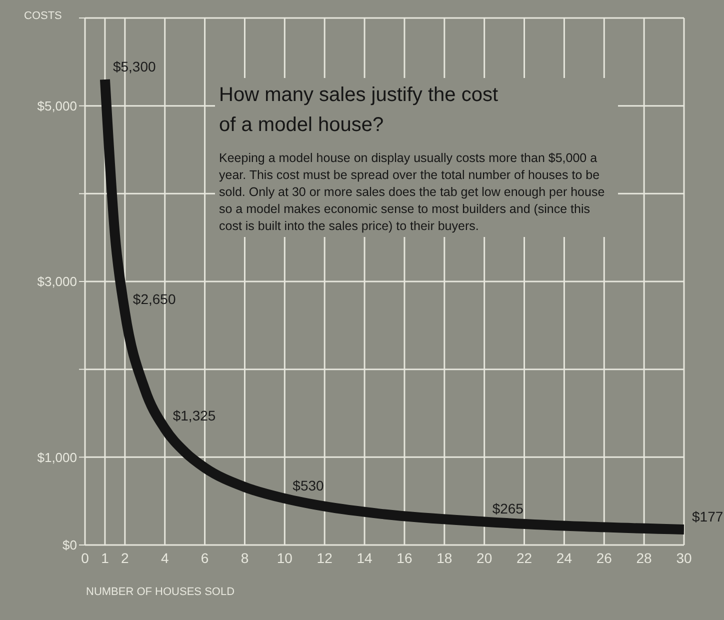  What do you see at coordinates (284, 558) in the screenshot?
I see `x-tick-label: 10` at bounding box center [284, 558].